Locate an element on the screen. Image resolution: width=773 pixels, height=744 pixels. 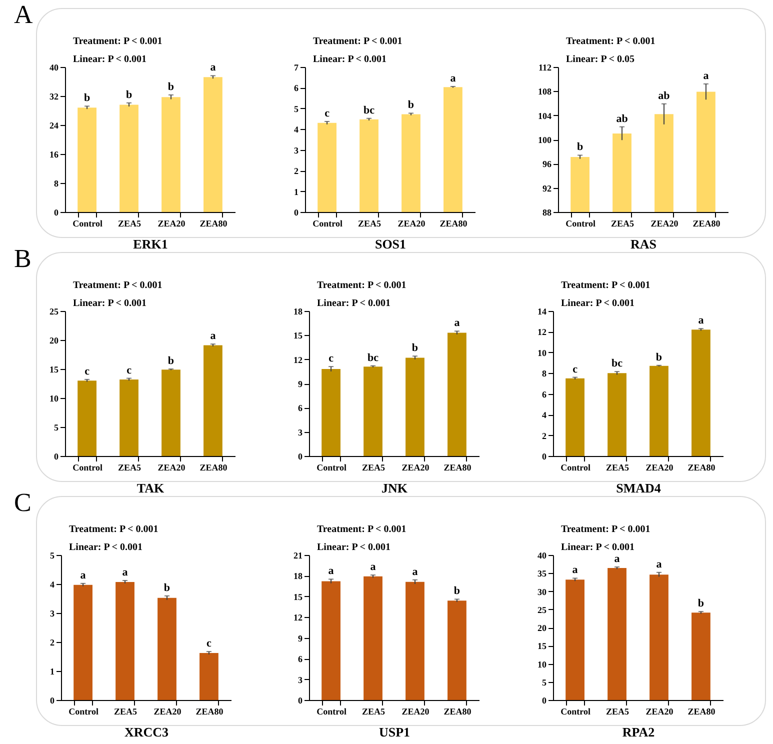
chart-title: A is located at coordinates (23, 15).